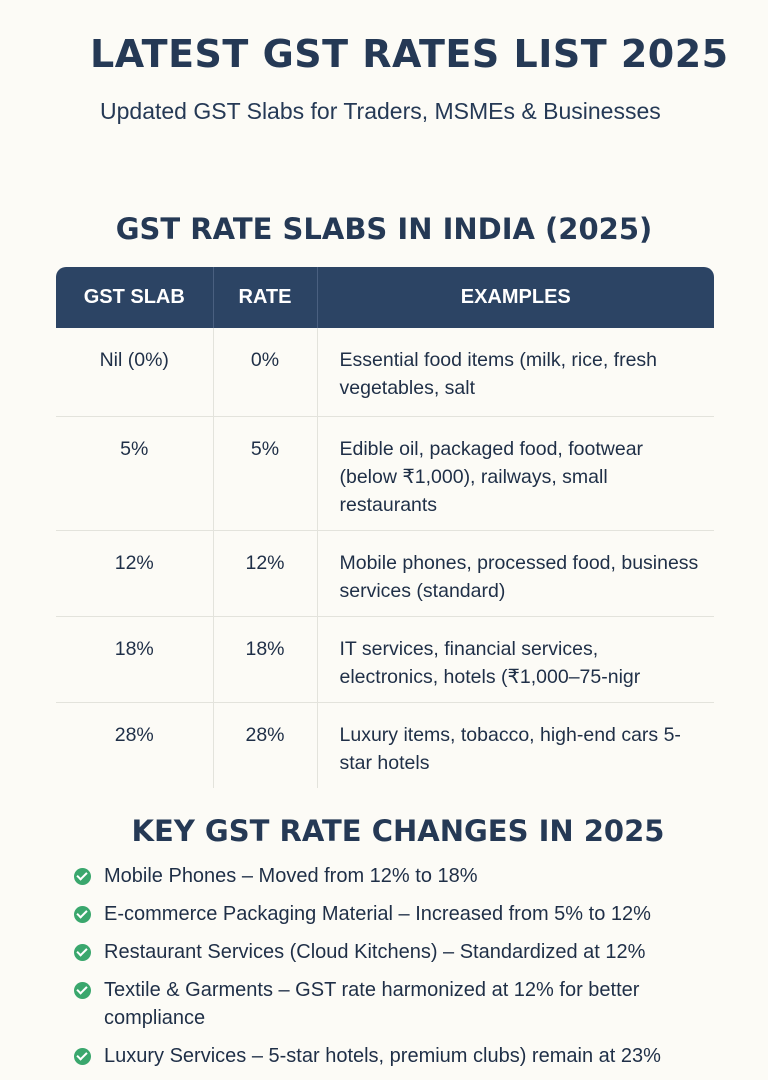 This screenshot has height=1080, width=768. What do you see at coordinates (135, 297) in the screenshot?
I see `column-header-gst-slab: GST SLAB` at bounding box center [135, 297].